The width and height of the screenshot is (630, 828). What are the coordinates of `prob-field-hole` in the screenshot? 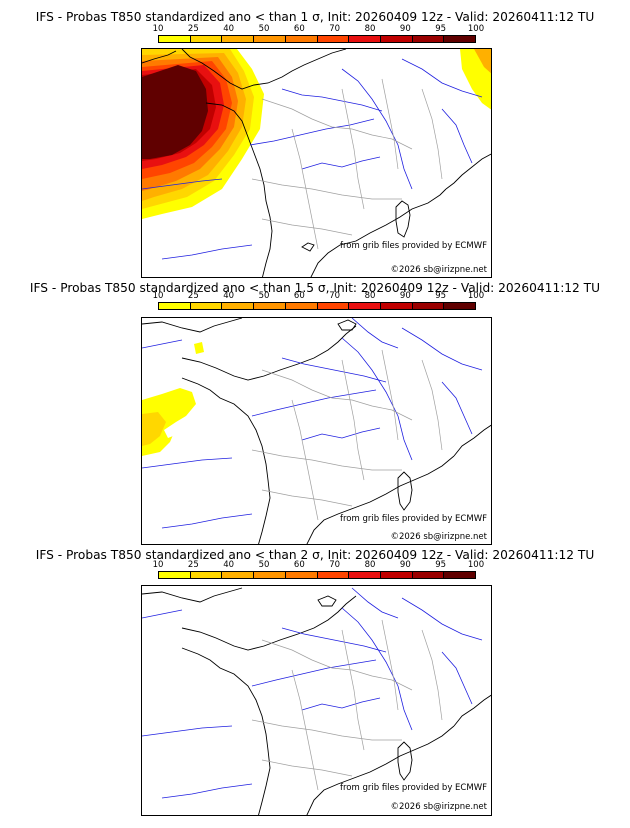 It's located at (177, 427).